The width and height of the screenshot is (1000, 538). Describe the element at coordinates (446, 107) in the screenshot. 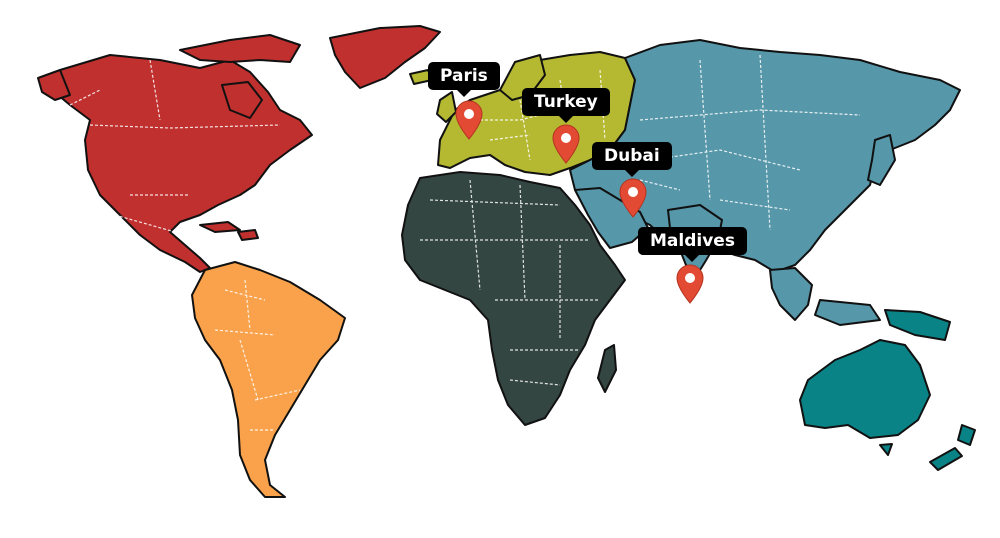

I see `british-isles` at that location.